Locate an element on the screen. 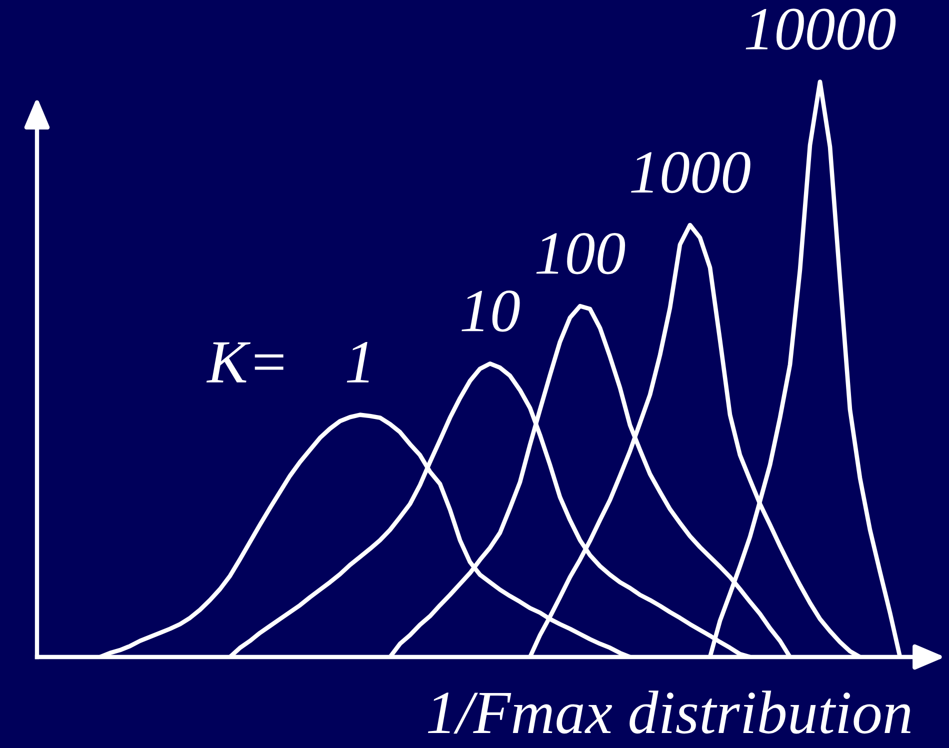  annotation: K= is located at coordinates (245, 362).